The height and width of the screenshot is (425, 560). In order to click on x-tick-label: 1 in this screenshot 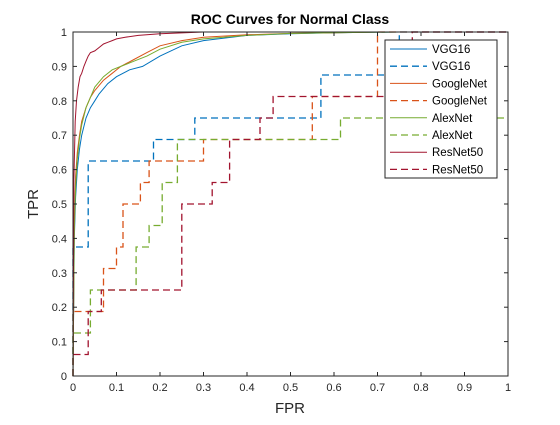, I will do `click(508, 388)`.